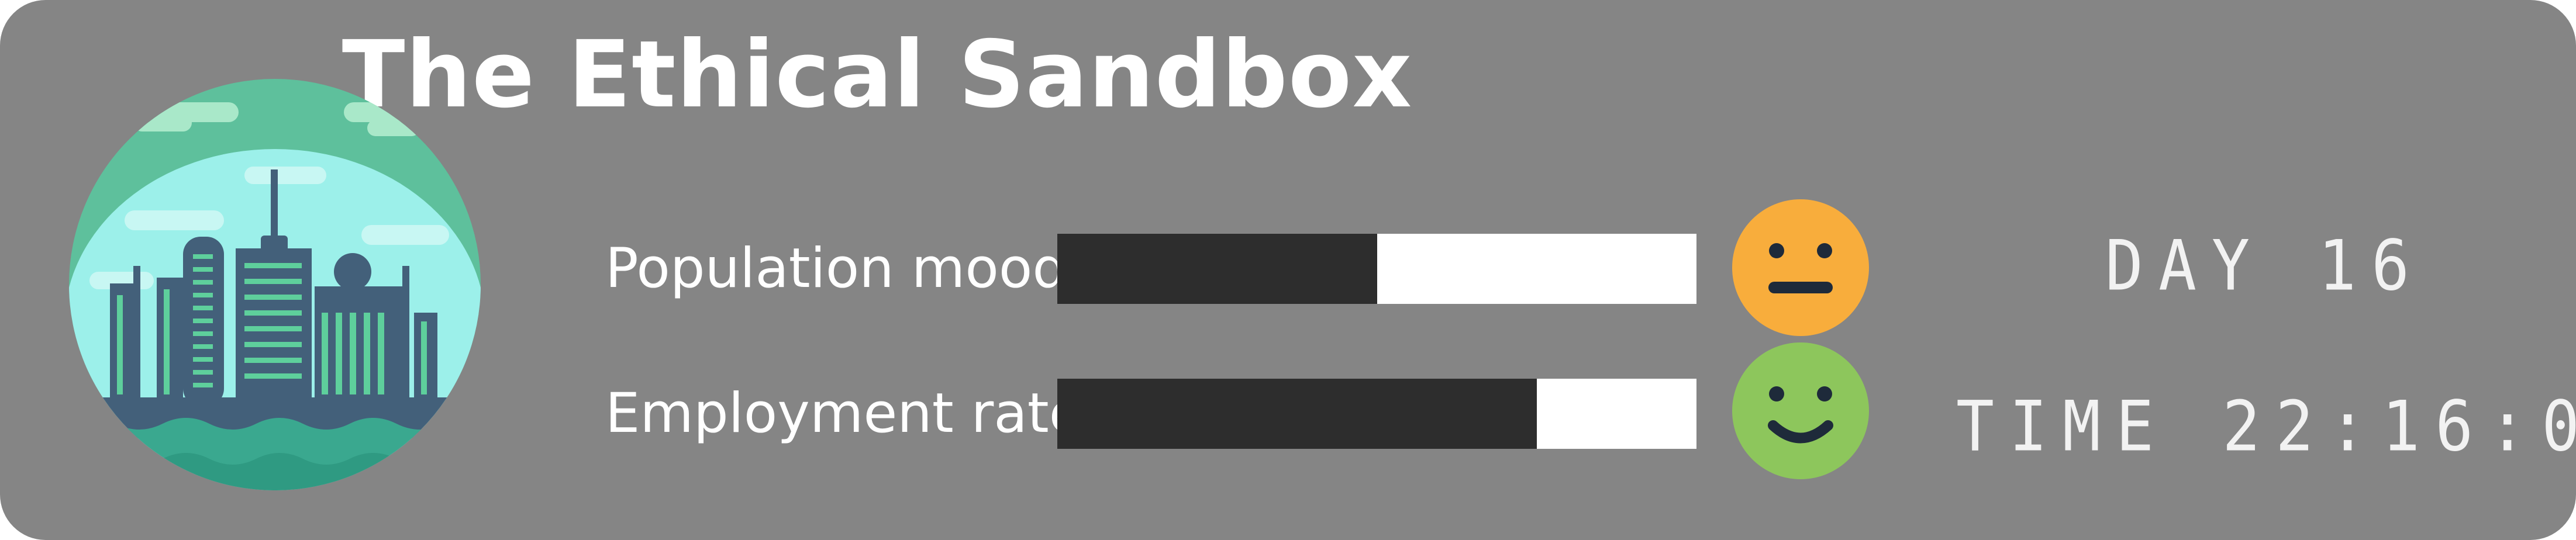  Describe the element at coordinates (878, 75) in the screenshot. I see `game-title: The Ethical Sandbox` at that location.